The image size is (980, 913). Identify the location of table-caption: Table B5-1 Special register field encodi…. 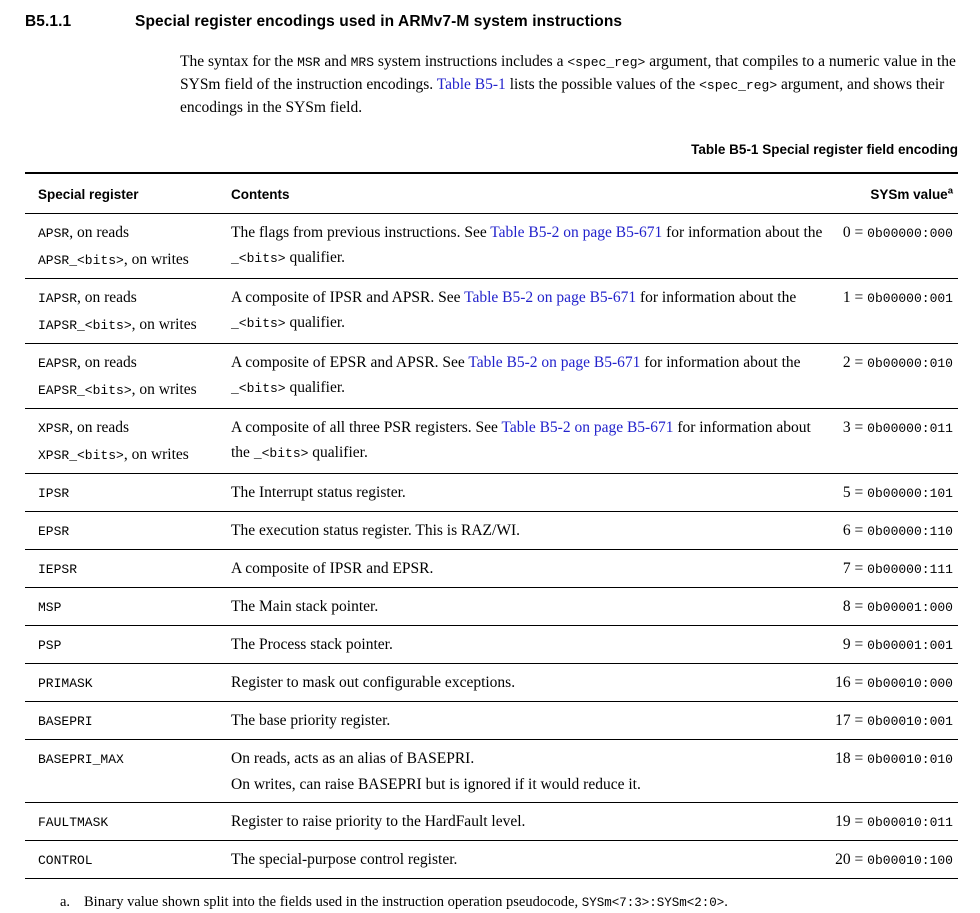
(824, 149).